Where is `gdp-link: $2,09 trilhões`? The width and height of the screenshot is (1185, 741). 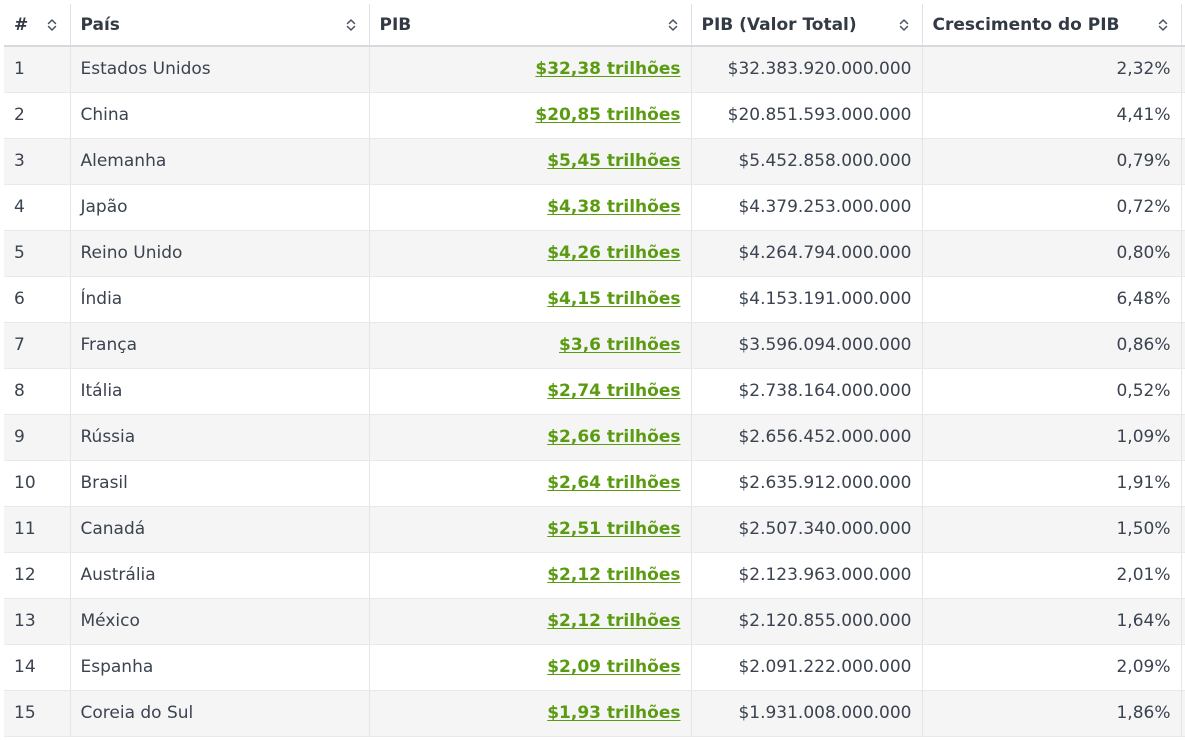
gdp-link: $2,09 trilhões is located at coordinates (614, 667).